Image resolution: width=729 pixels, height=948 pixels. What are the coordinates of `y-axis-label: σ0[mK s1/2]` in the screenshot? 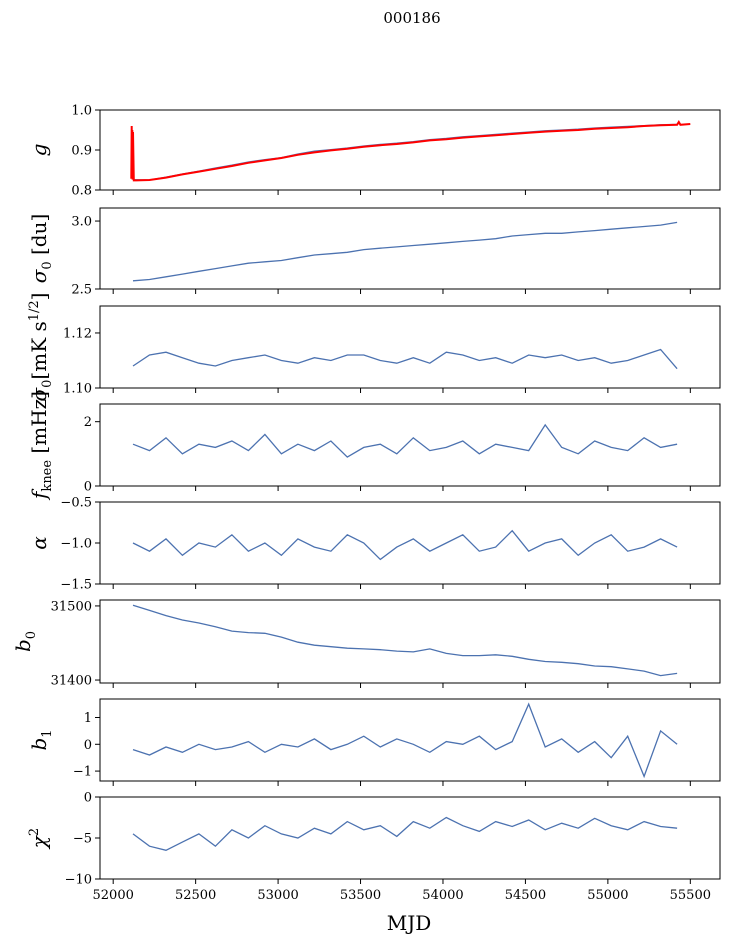 It's located at (41, 346).